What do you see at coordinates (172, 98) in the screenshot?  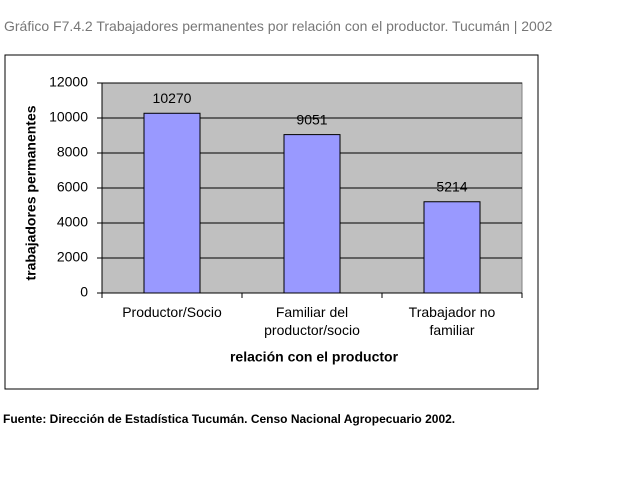 I see `value-label: 10270` at bounding box center [172, 98].